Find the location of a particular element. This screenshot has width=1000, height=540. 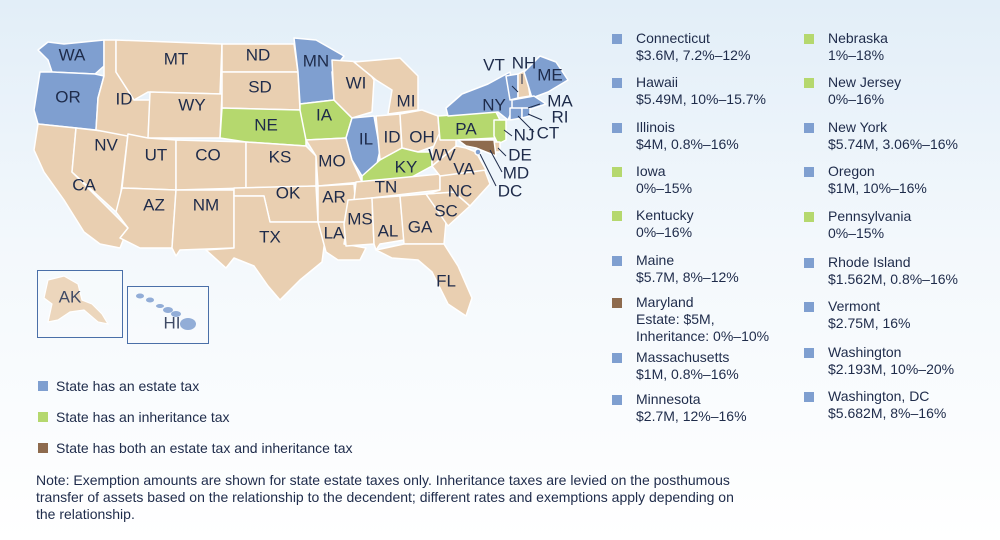

label-tn: TN is located at coordinates (386, 186).